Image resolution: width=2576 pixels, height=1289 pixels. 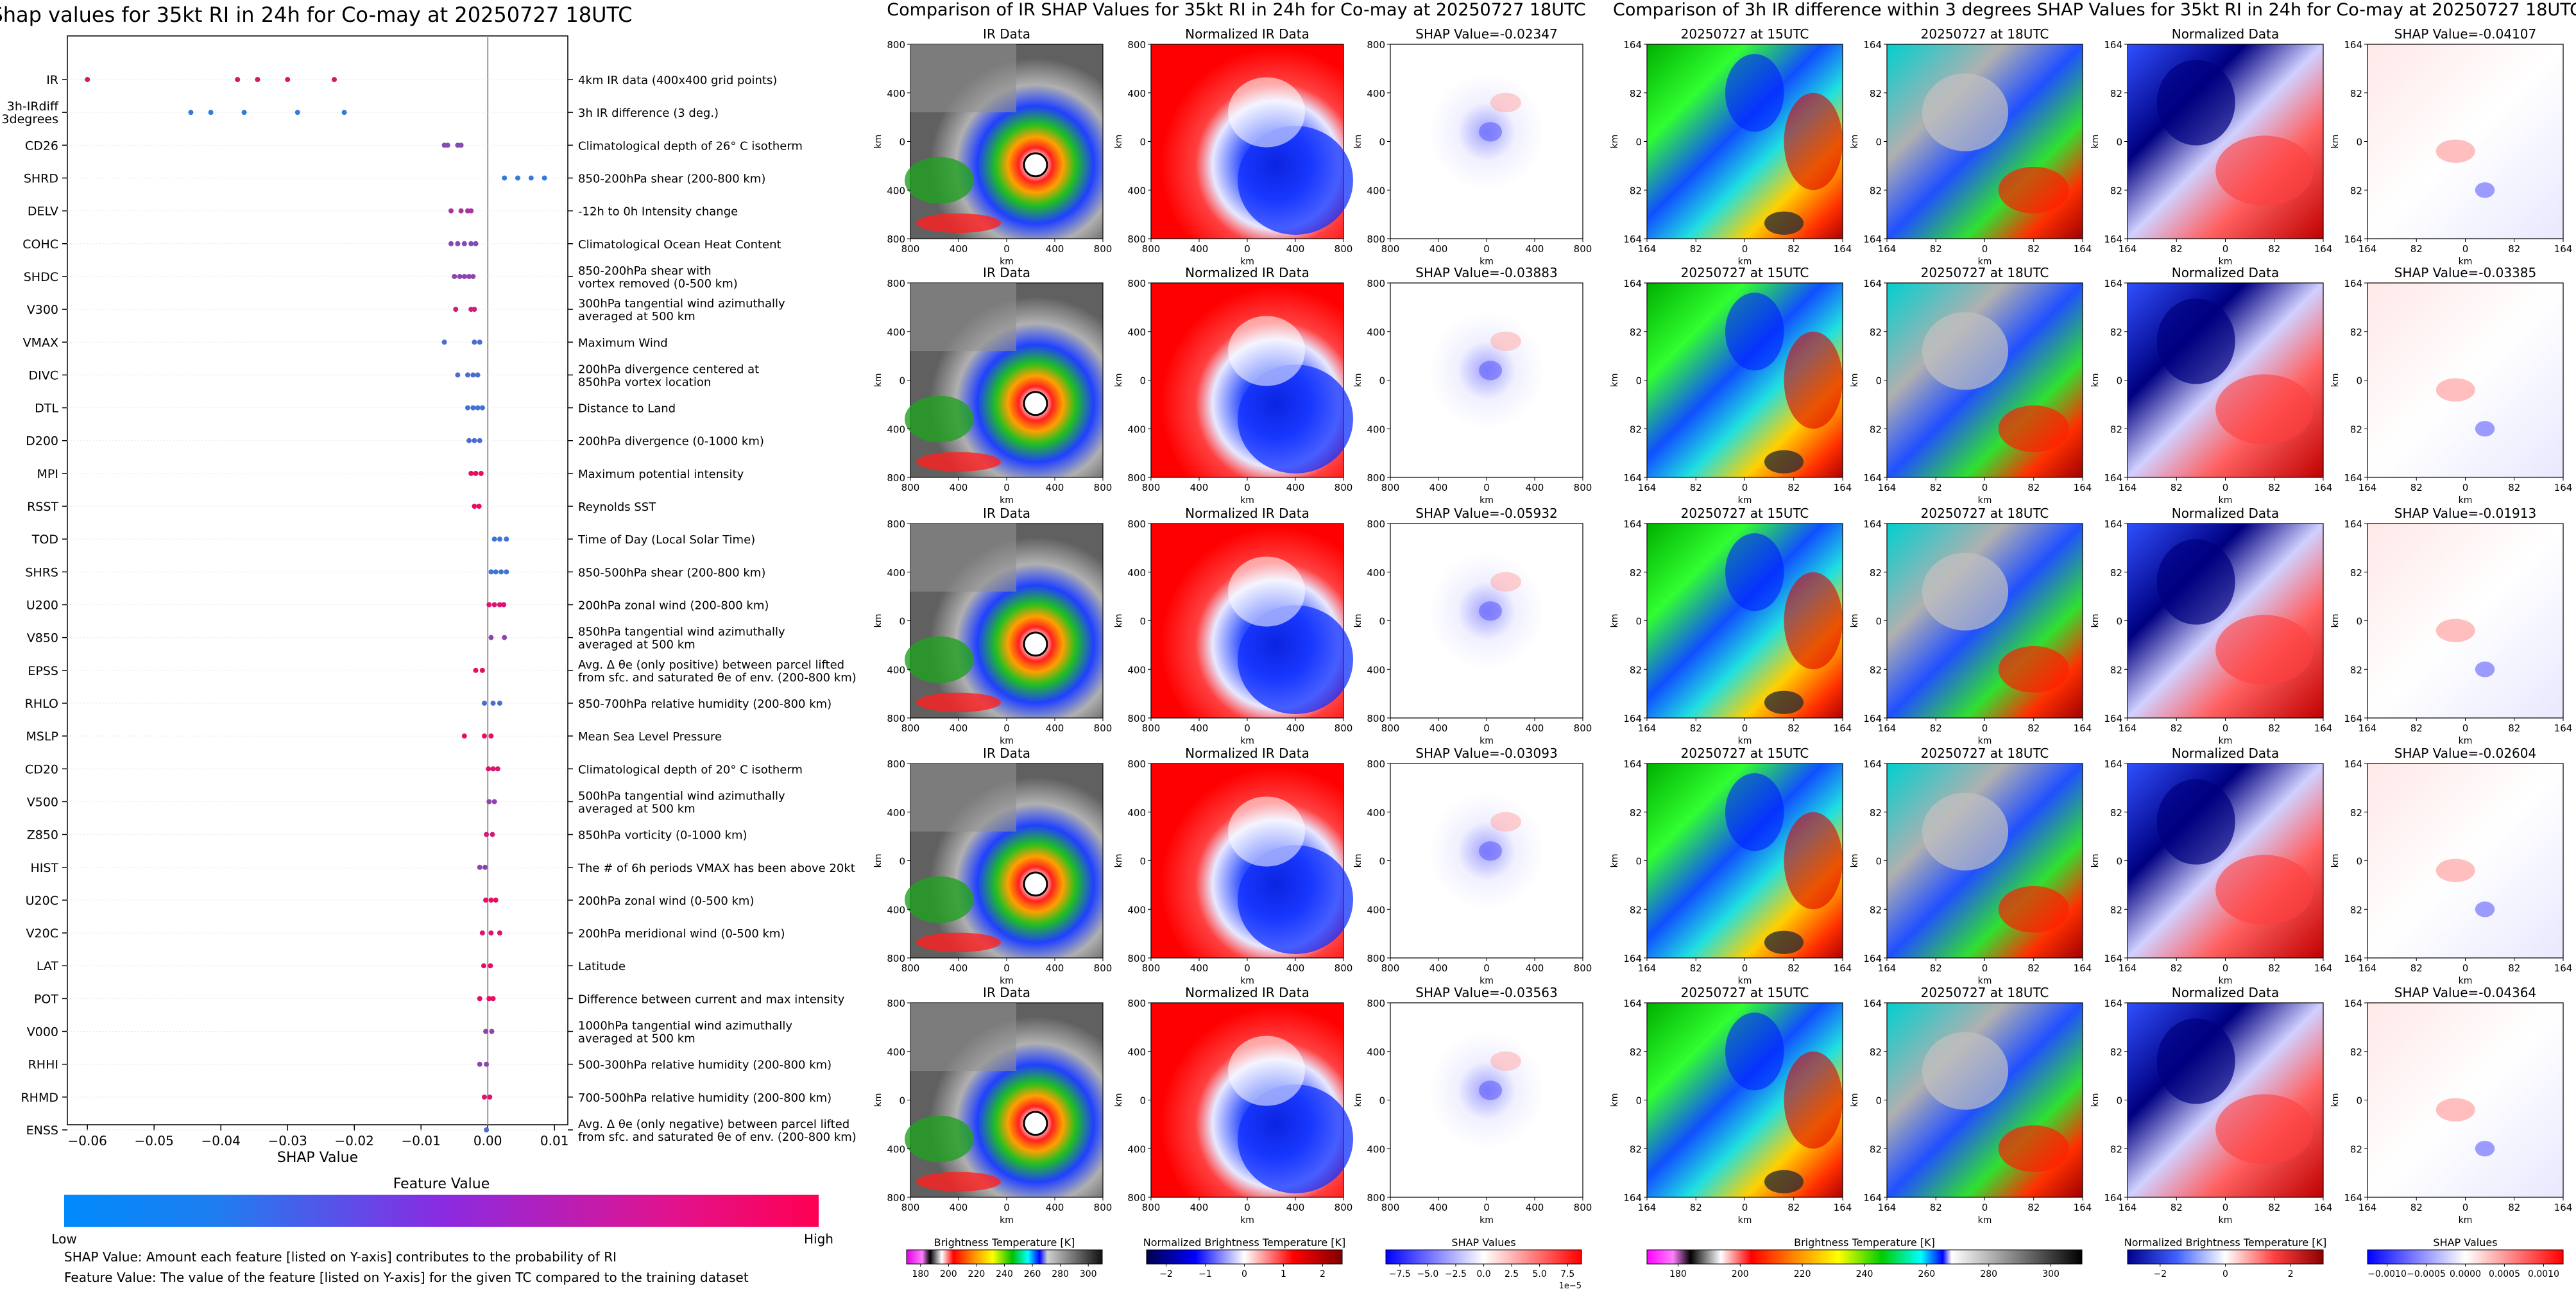 What do you see at coordinates (2226, 992) in the screenshot?
I see `panel-title: Normalized Data` at bounding box center [2226, 992].